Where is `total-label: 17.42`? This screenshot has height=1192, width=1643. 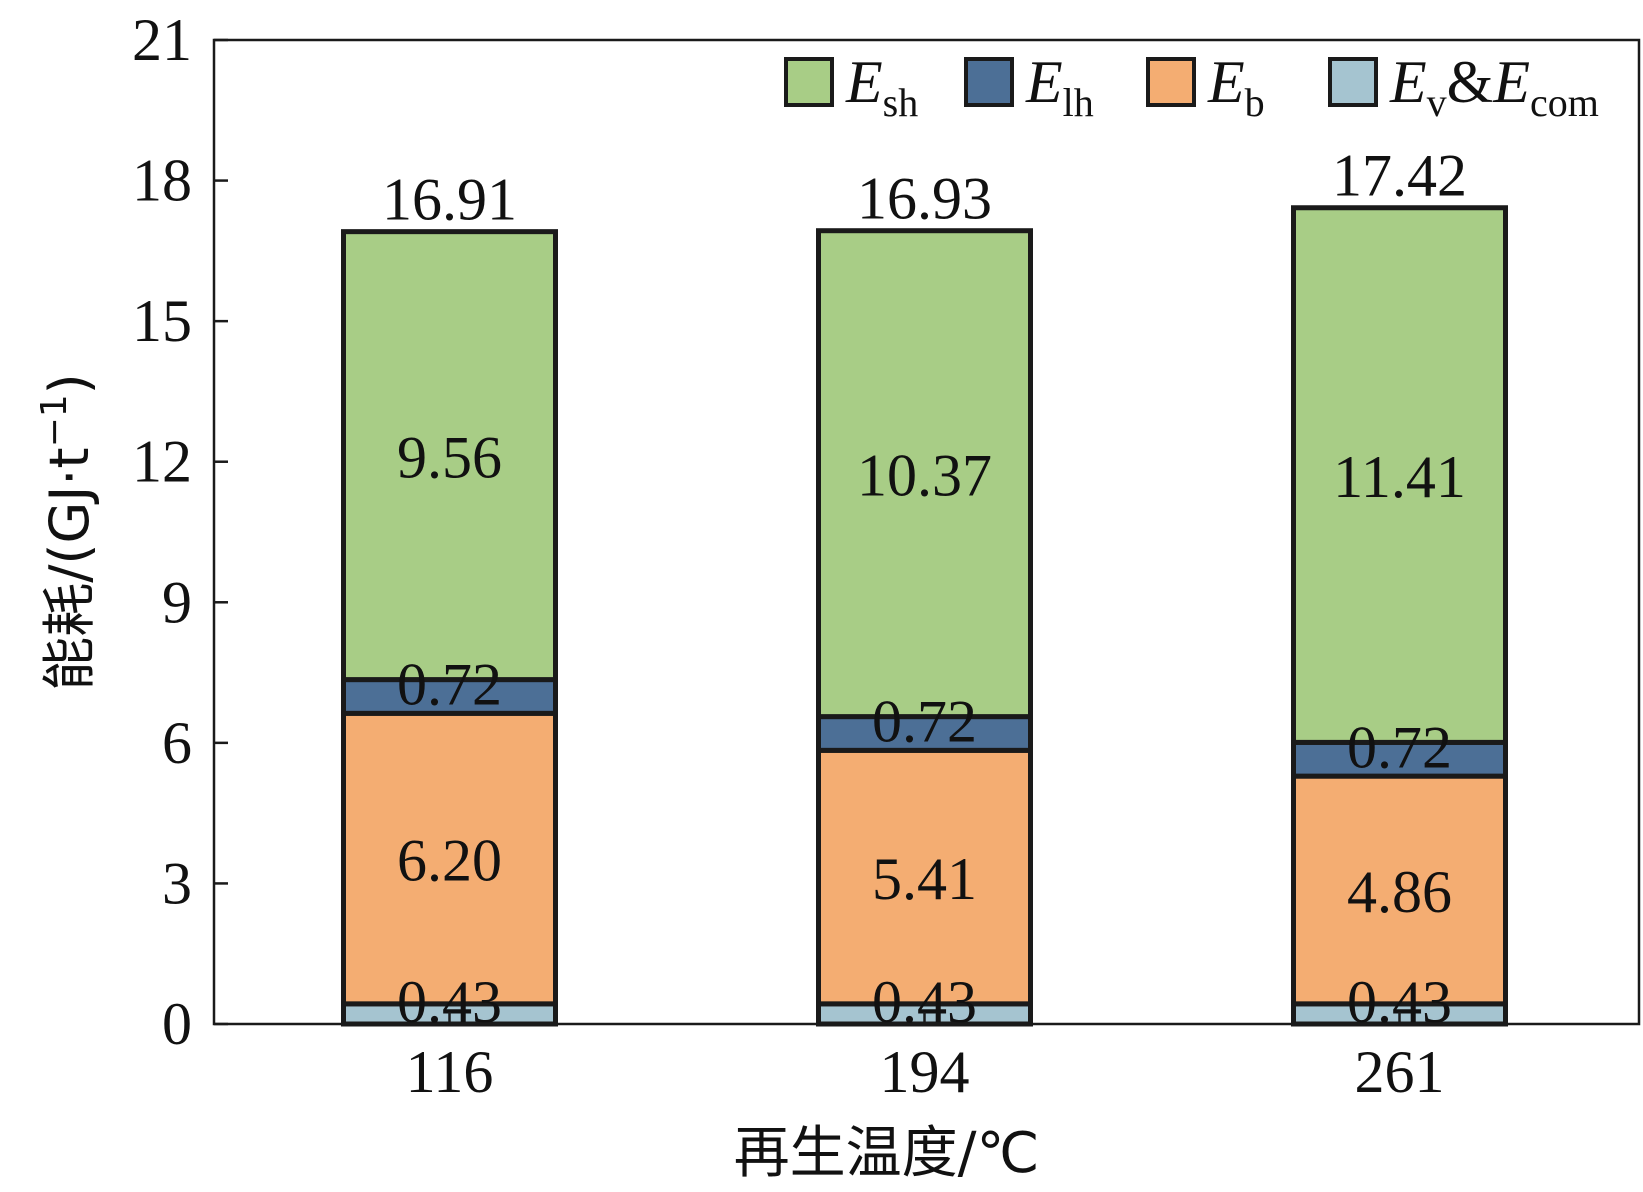 total-label: 17.42 is located at coordinates (1399, 176).